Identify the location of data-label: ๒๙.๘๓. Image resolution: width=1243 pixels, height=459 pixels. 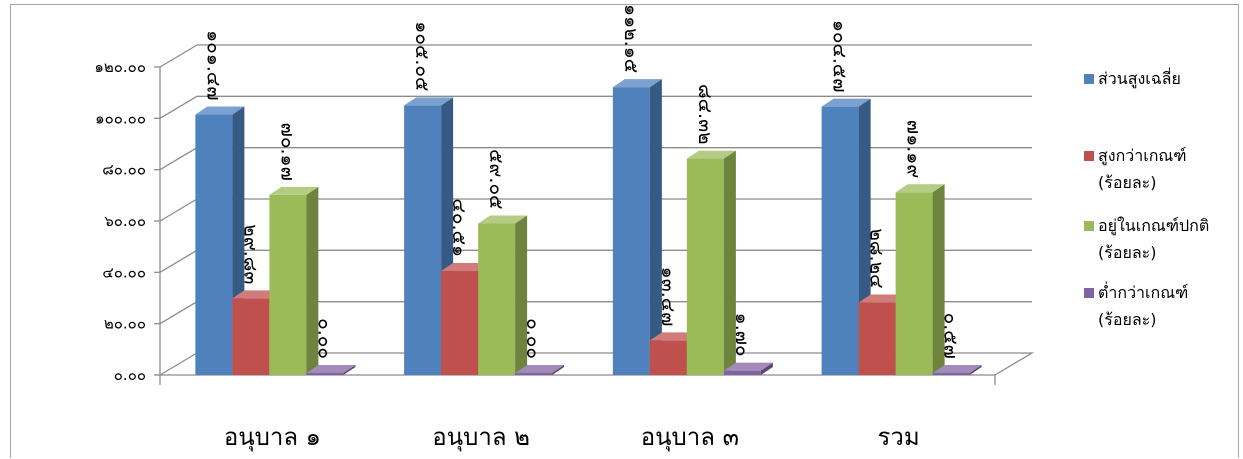
(250, 254).